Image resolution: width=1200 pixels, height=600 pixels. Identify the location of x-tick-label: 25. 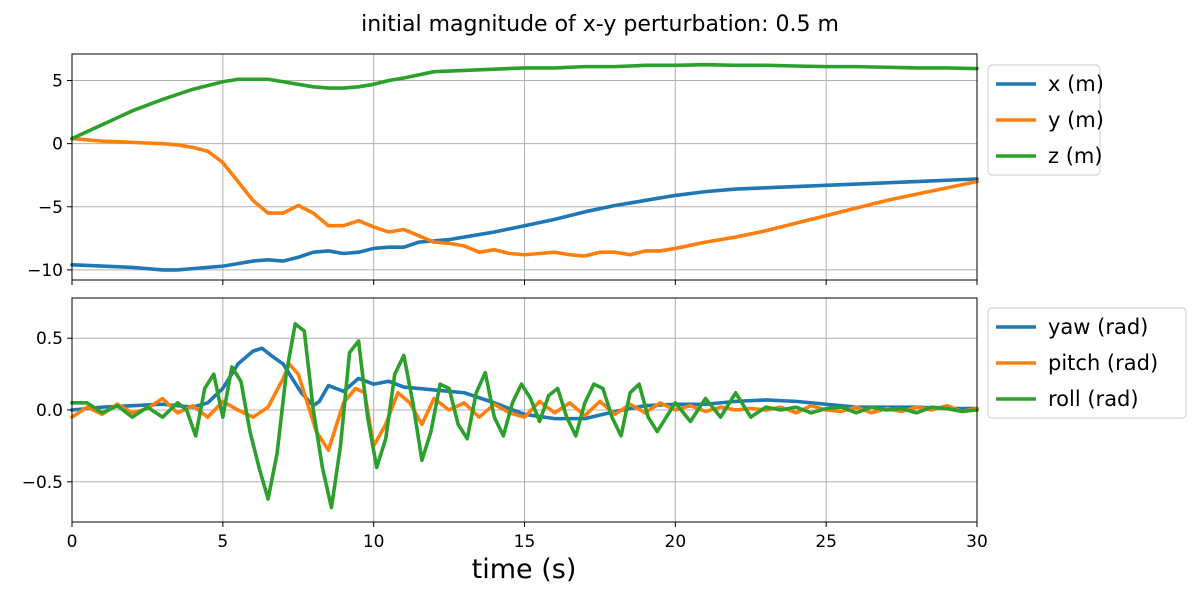
(826, 542).